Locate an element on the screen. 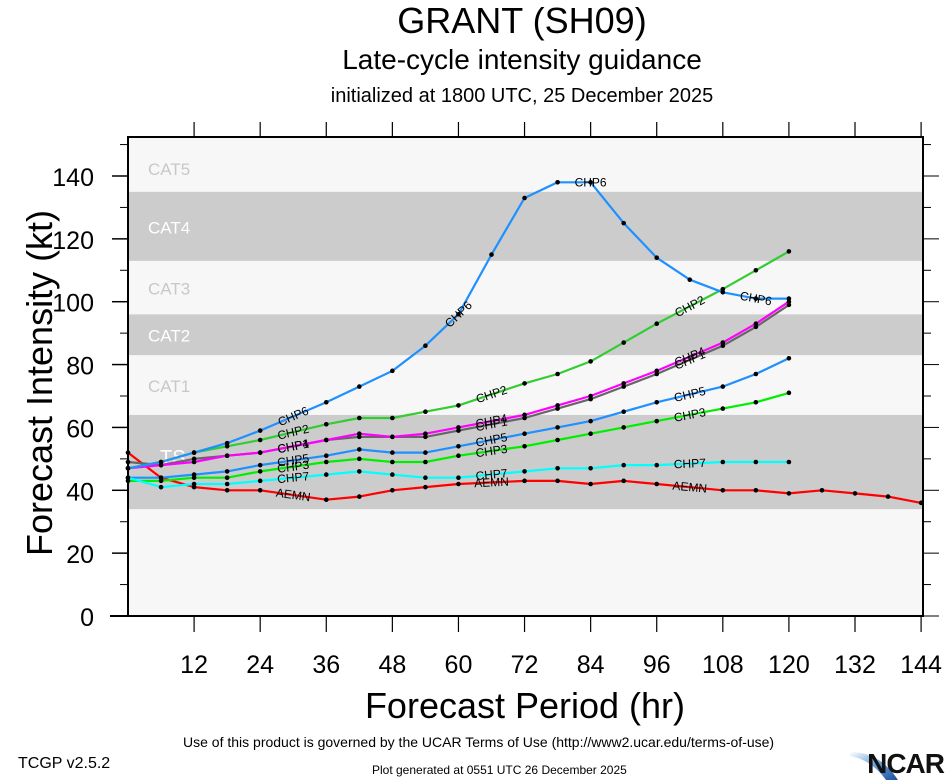 This screenshot has width=946, height=780. x-tick-label: 84 is located at coordinates (591, 665).